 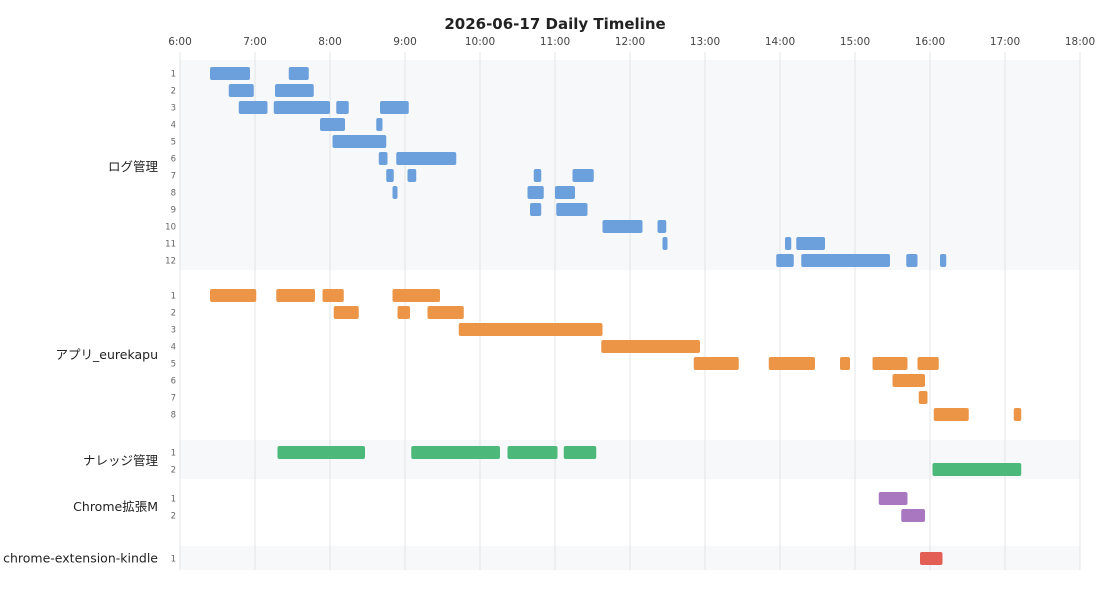 What do you see at coordinates (170, 228) in the screenshot?
I see `row-label: 10` at bounding box center [170, 228].